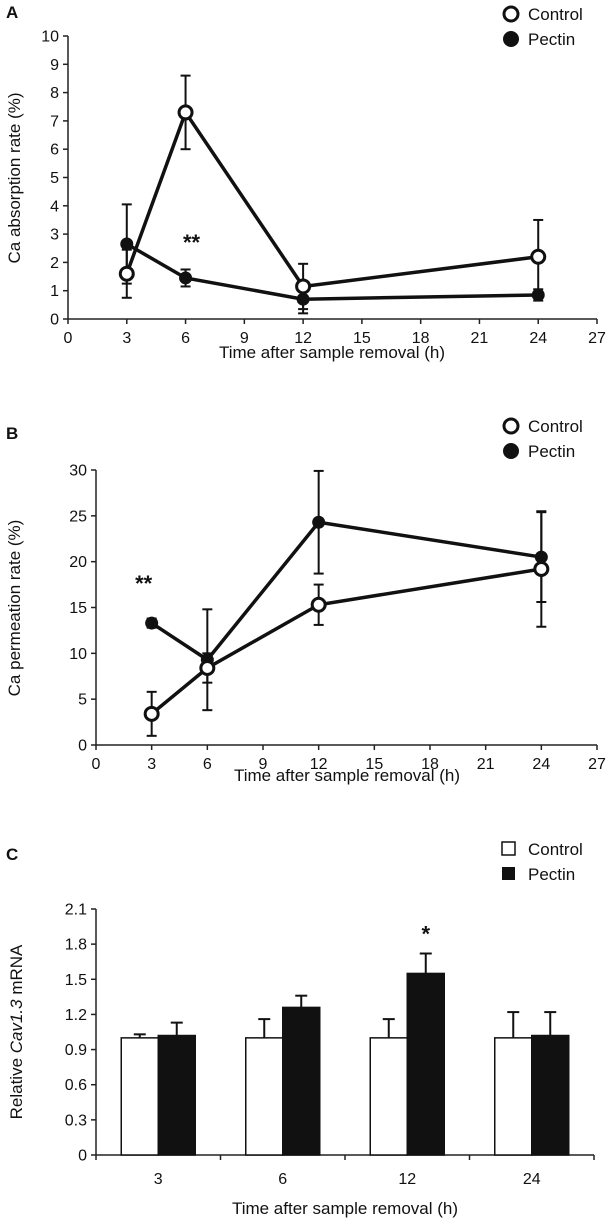 The image size is (610, 1226). I want to click on panel-b-y-ticks: 0 5 10 15 20 25 30, so click(82, 609).